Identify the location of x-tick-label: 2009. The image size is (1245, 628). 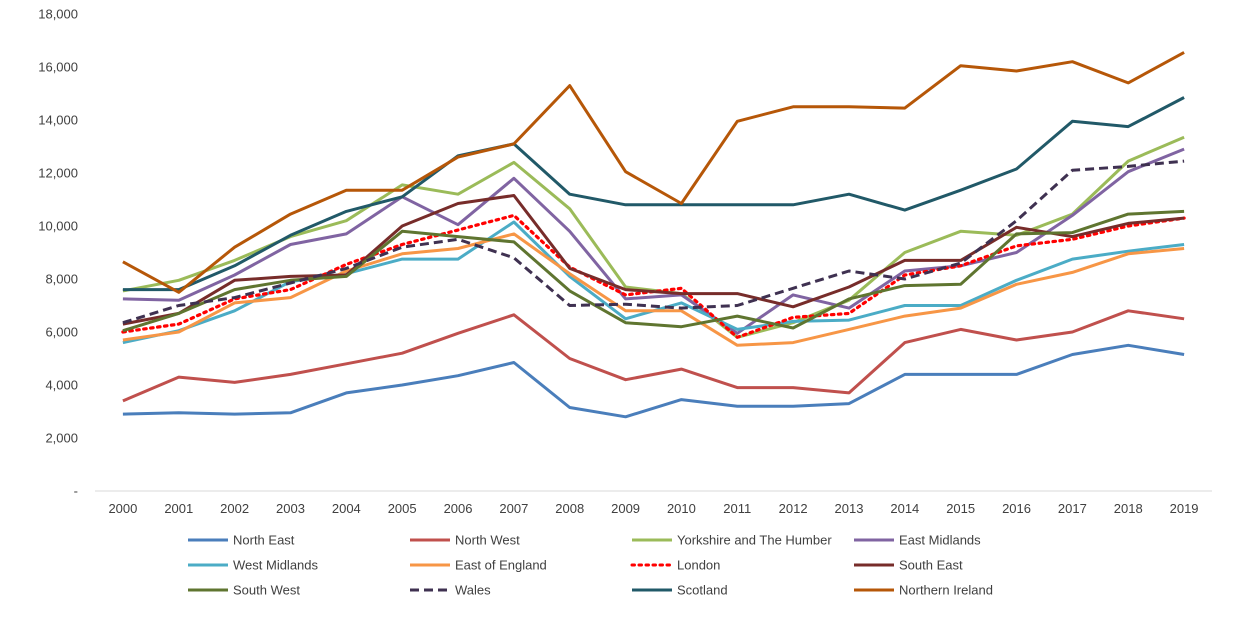
(625, 508).